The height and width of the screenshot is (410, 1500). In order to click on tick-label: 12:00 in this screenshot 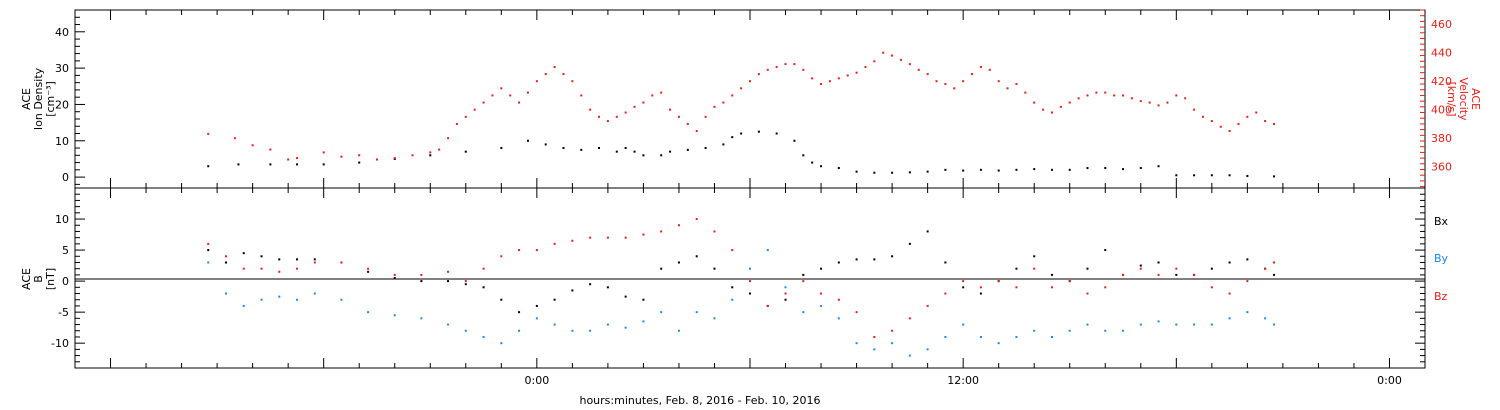, I will do `click(963, 380)`.